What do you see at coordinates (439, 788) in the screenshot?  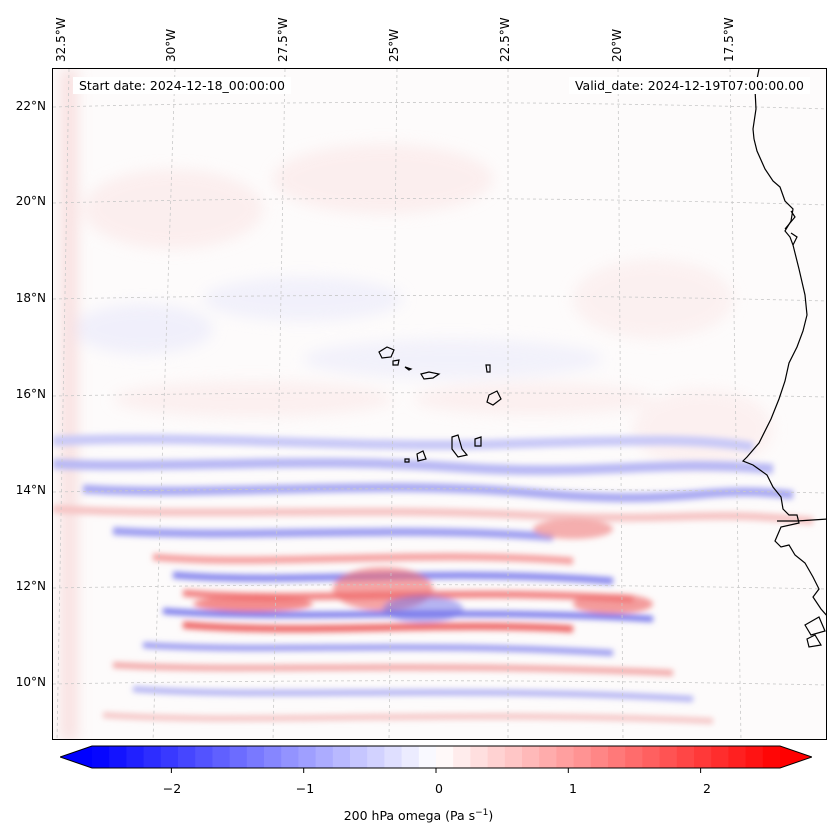 I see `colorbar-tick-0: 0` at bounding box center [439, 788].